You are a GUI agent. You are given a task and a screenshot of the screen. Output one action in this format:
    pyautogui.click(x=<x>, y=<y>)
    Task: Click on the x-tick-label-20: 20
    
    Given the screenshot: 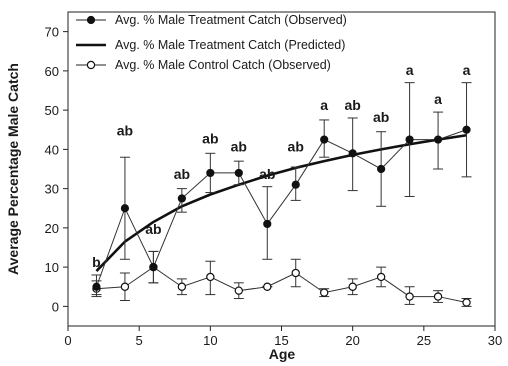 What is the action you would take?
    pyautogui.click(x=352, y=340)
    